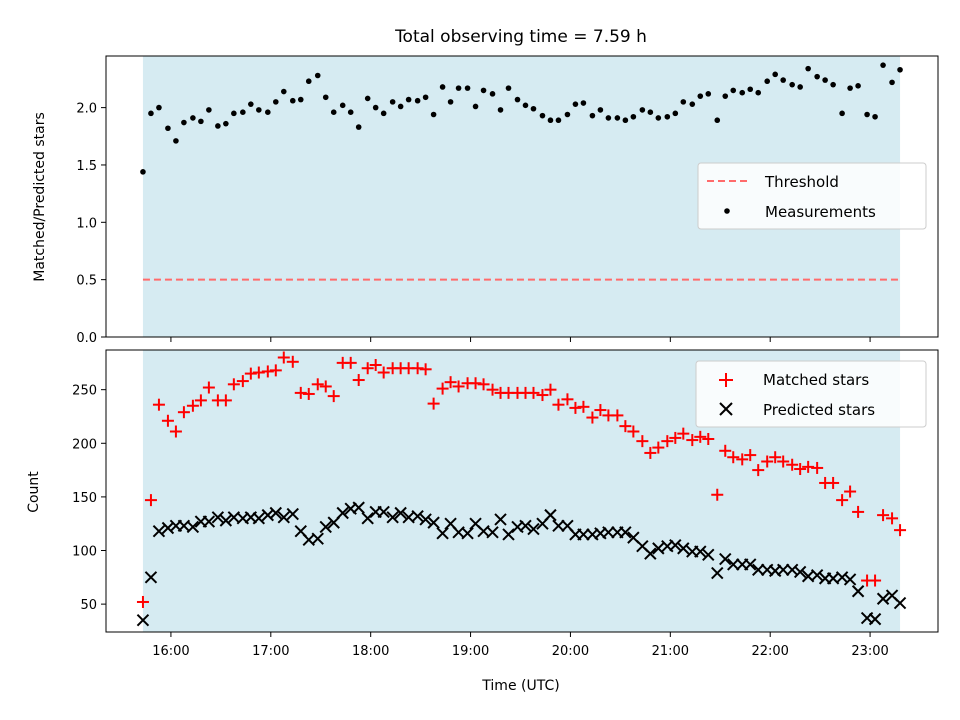 The image size is (960, 720). I want to click on bottom-y-tick-label: 150, so click(84, 498).